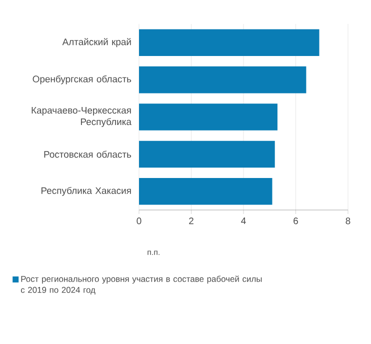 Image resolution: width=371 pixels, height=344 pixels. Describe the element at coordinates (96, 43) in the screenshot. I see `y-tick-label: Алтайский край` at that location.